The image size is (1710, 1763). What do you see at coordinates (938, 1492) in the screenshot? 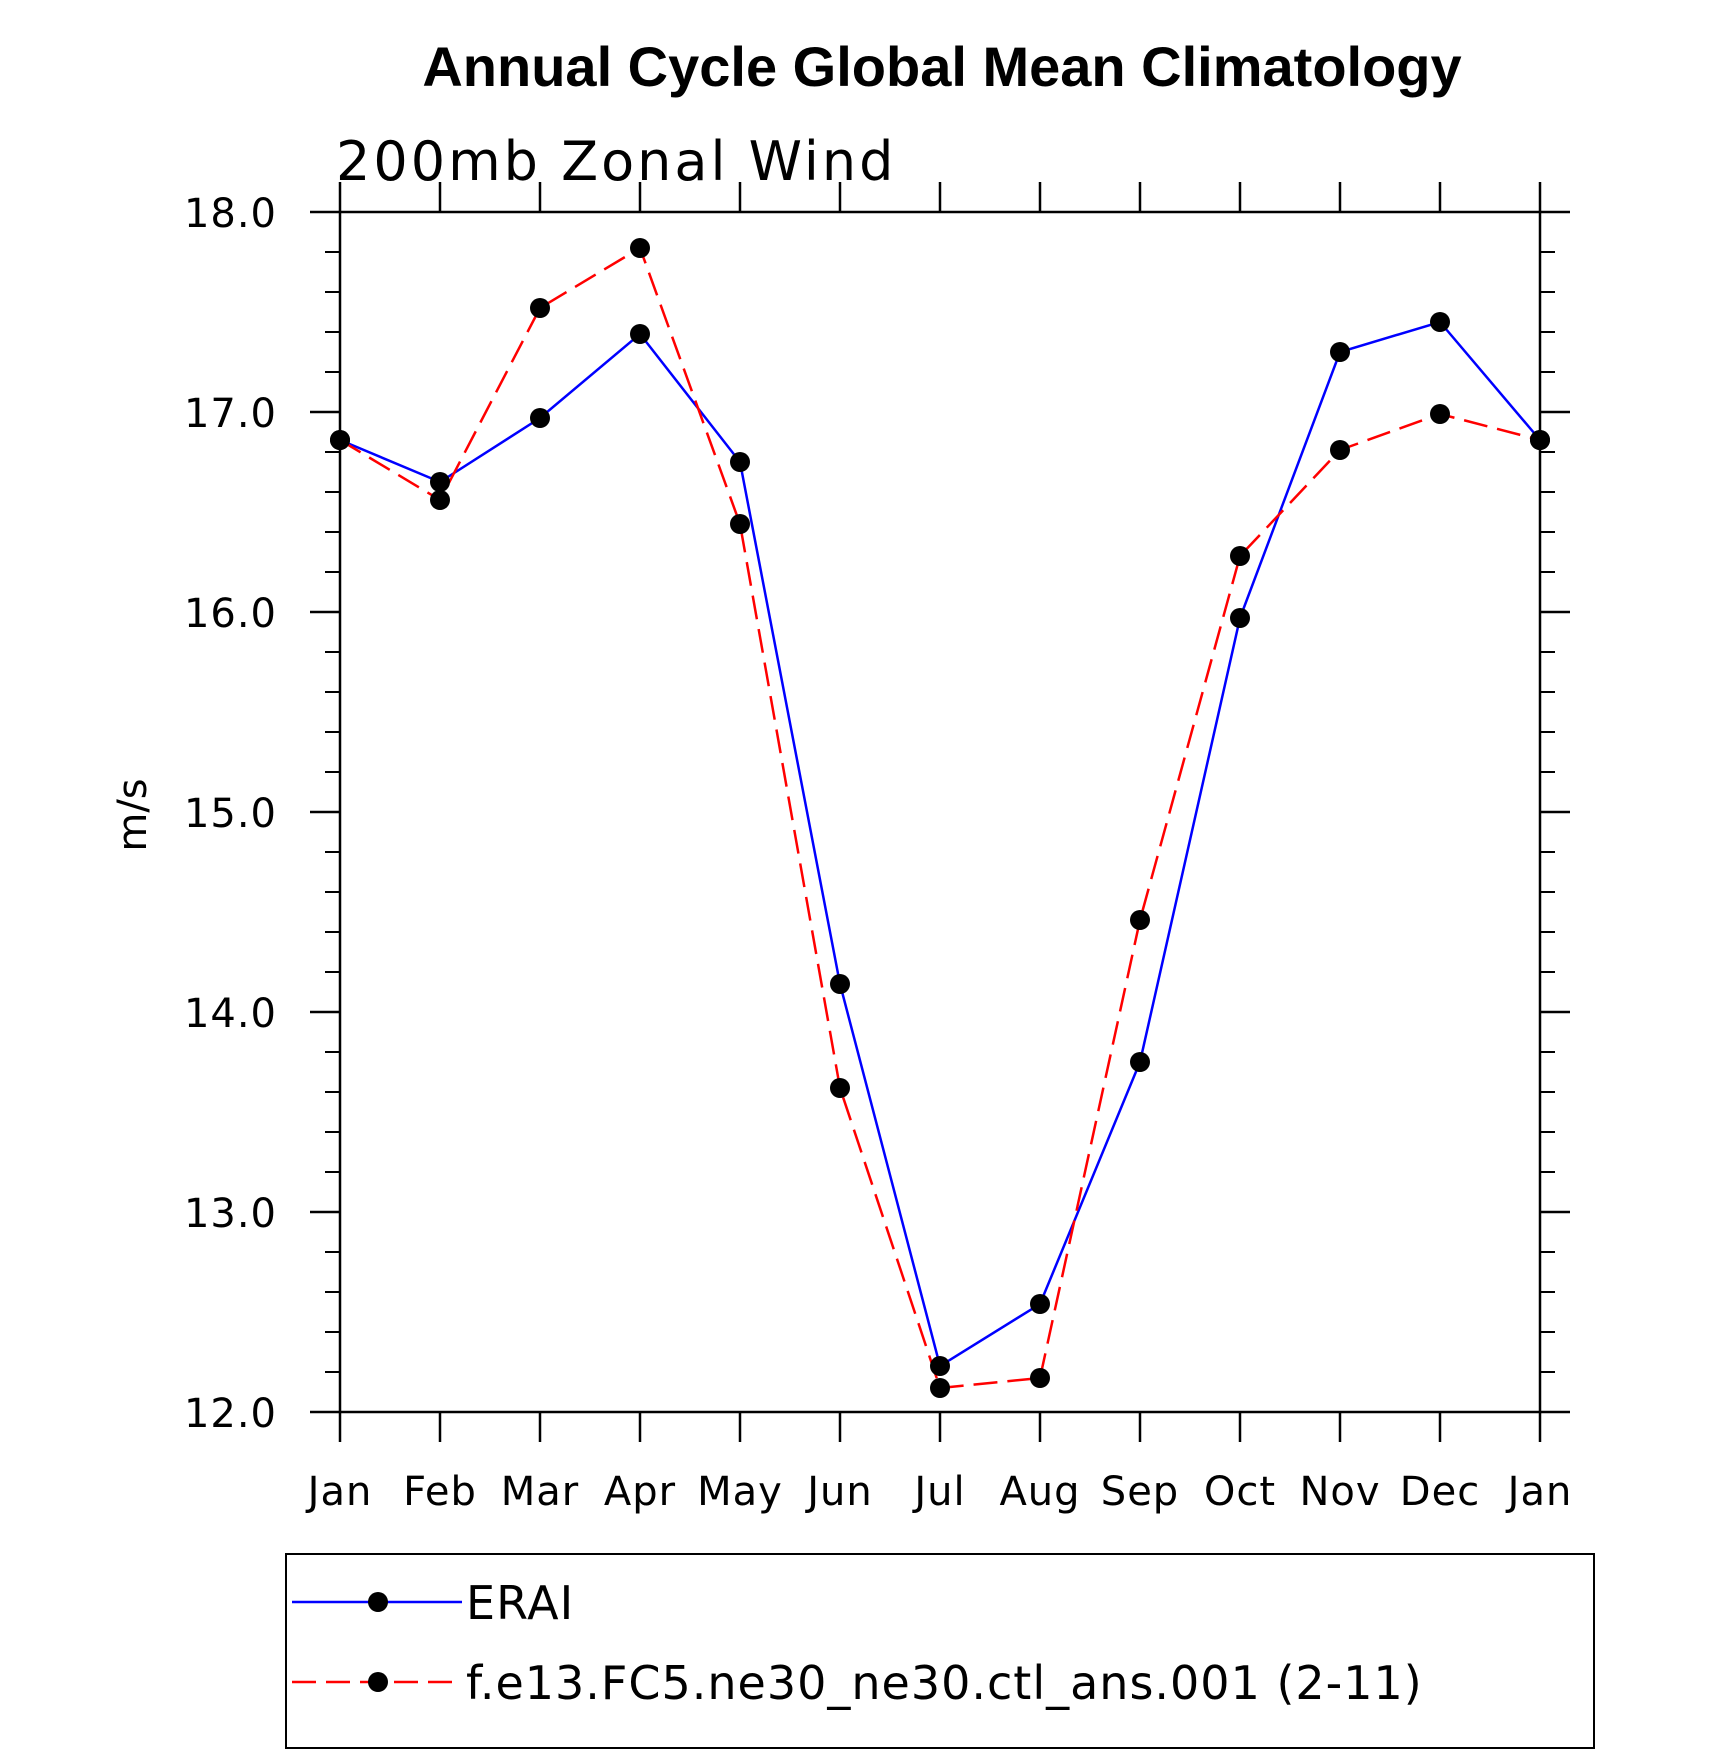
I see `x-tick-label: Jul` at bounding box center [938, 1492].